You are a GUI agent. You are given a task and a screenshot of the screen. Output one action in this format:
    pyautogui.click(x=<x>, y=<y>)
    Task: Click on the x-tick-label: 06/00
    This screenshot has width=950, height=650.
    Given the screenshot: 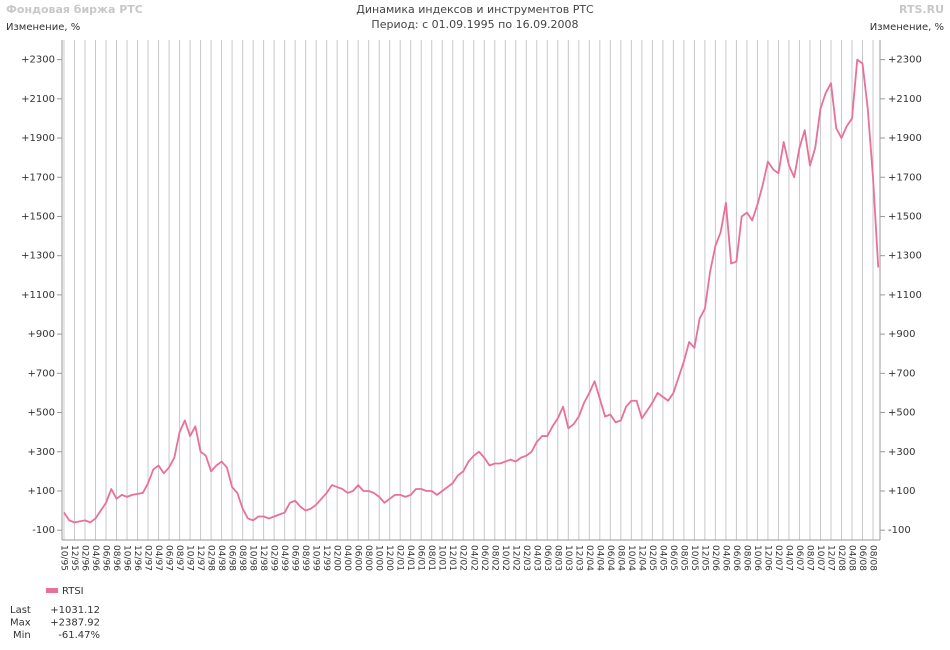 What is the action you would take?
    pyautogui.click(x=358, y=558)
    